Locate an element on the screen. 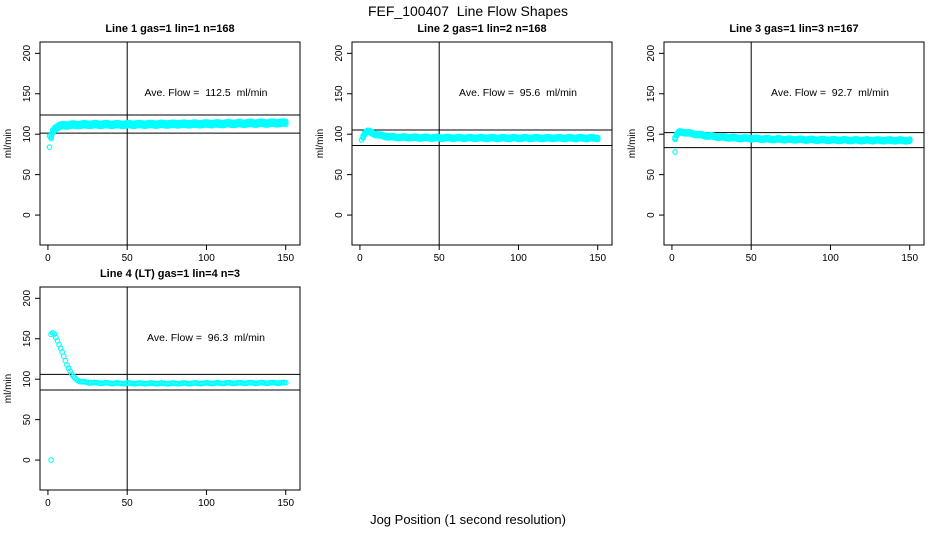 The height and width of the screenshot is (540, 936). figure-title: FEF_100407 Line Flow Shapes is located at coordinates (467, 11).